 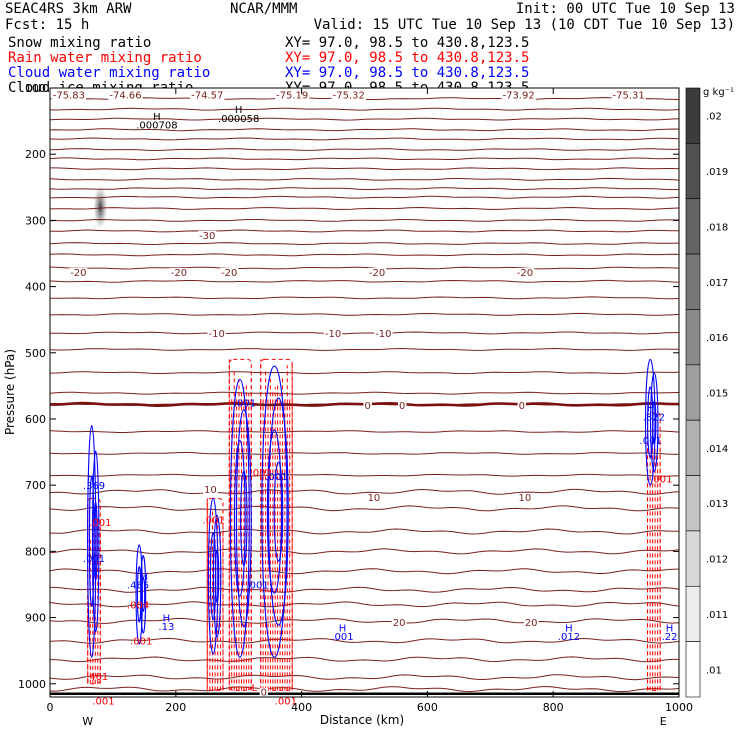 What do you see at coordinates (518, 96) in the screenshot?
I see `isotherm-label: -73.92` at bounding box center [518, 96].